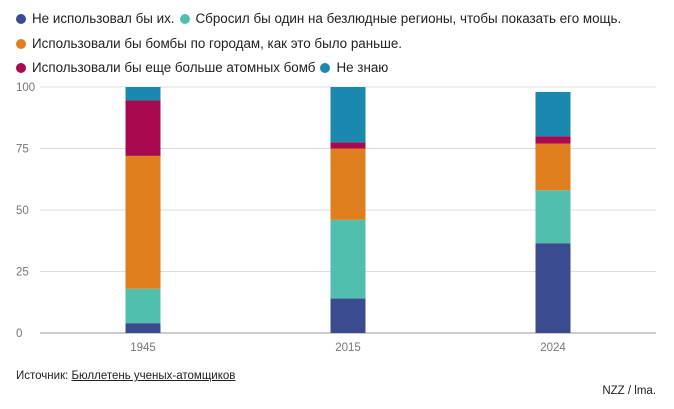 Image resolution: width=674 pixels, height=409 pixels. What do you see at coordinates (629, 391) in the screenshot?
I see `credit: NZZ / lma.` at bounding box center [629, 391].